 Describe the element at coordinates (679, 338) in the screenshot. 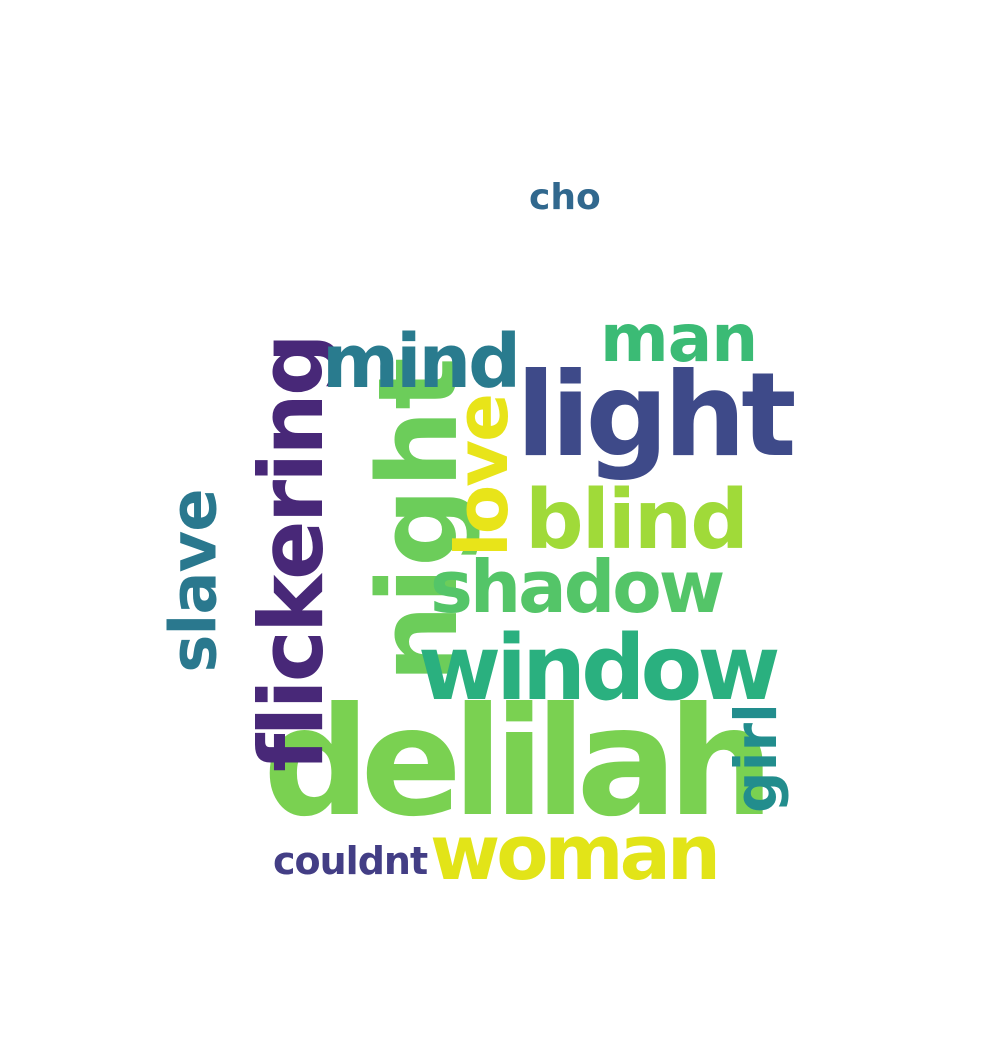

I see `word-man: man` at that location.